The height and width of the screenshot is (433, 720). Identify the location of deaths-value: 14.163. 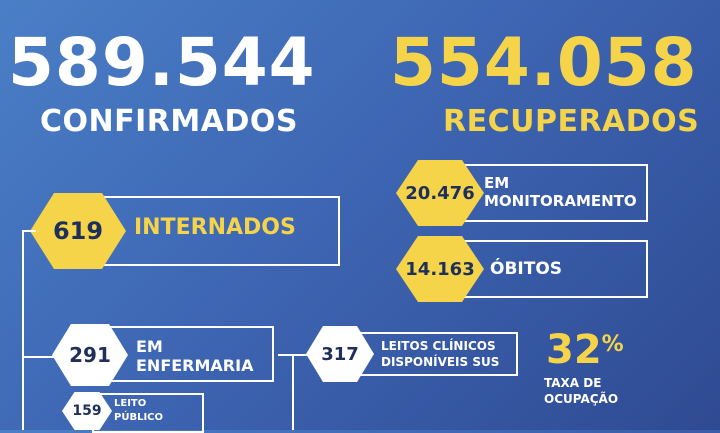
(440, 269).